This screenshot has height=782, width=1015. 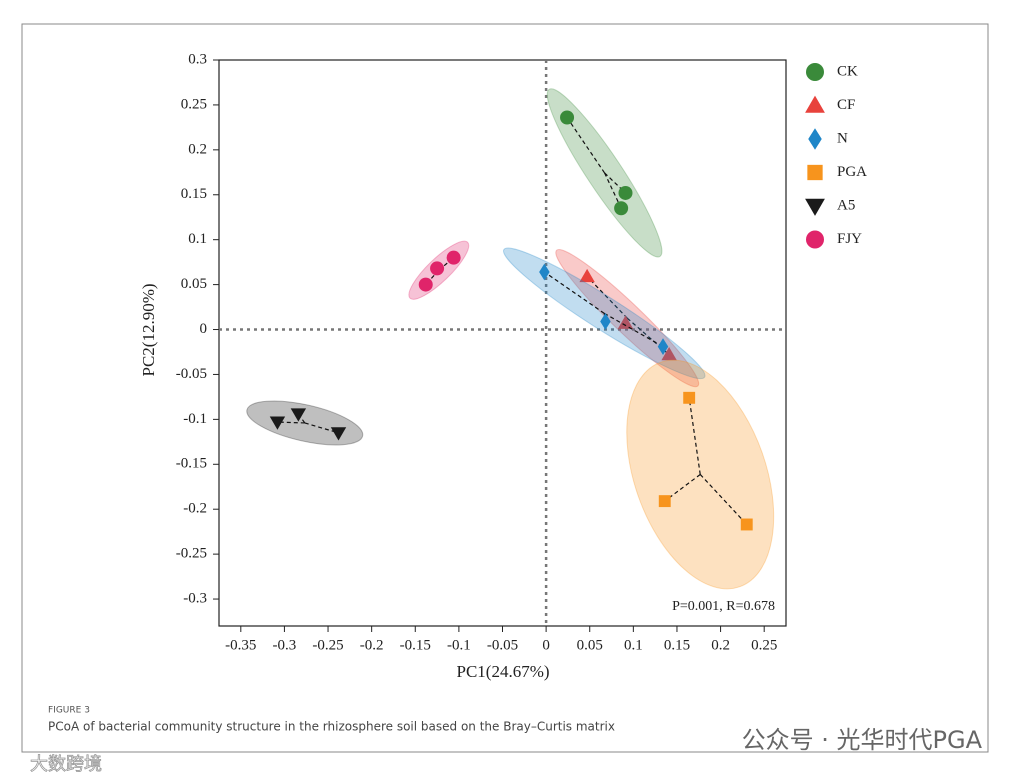 I want to click on x-tick-label: -0.35, so click(x=240, y=645).